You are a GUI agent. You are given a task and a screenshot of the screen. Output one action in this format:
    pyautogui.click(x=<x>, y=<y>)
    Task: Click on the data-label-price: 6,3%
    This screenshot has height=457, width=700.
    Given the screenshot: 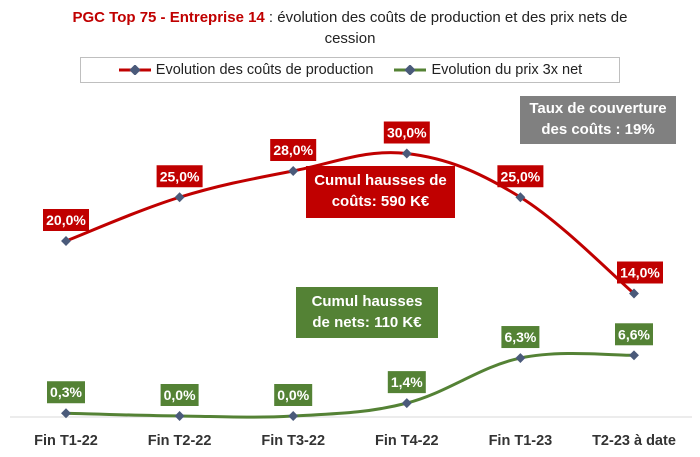 What is the action you would take?
    pyautogui.click(x=520, y=337)
    